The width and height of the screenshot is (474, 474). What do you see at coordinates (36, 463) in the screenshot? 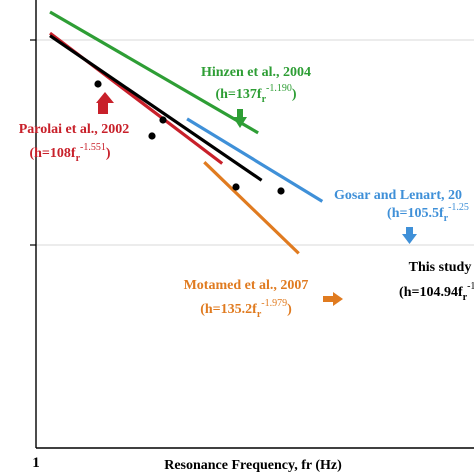
I see `x-tick-label-1: 1` at bounding box center [36, 463].